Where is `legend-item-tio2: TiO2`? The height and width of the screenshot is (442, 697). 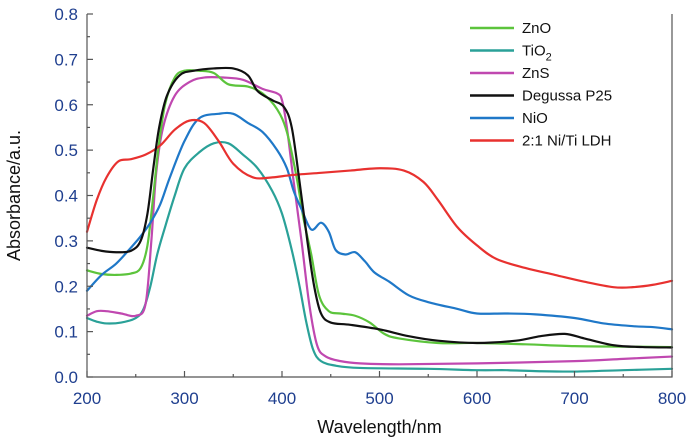 legend-item-tio2: TiO2 is located at coordinates (511, 53).